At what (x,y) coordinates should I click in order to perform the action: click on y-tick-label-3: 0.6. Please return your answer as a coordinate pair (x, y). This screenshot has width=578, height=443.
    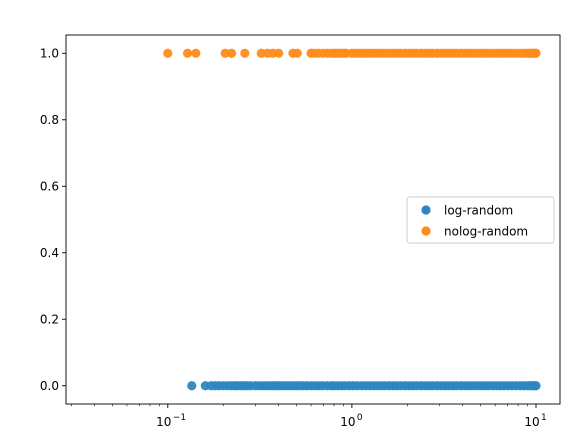
    Looking at the image, I should click on (49, 186).